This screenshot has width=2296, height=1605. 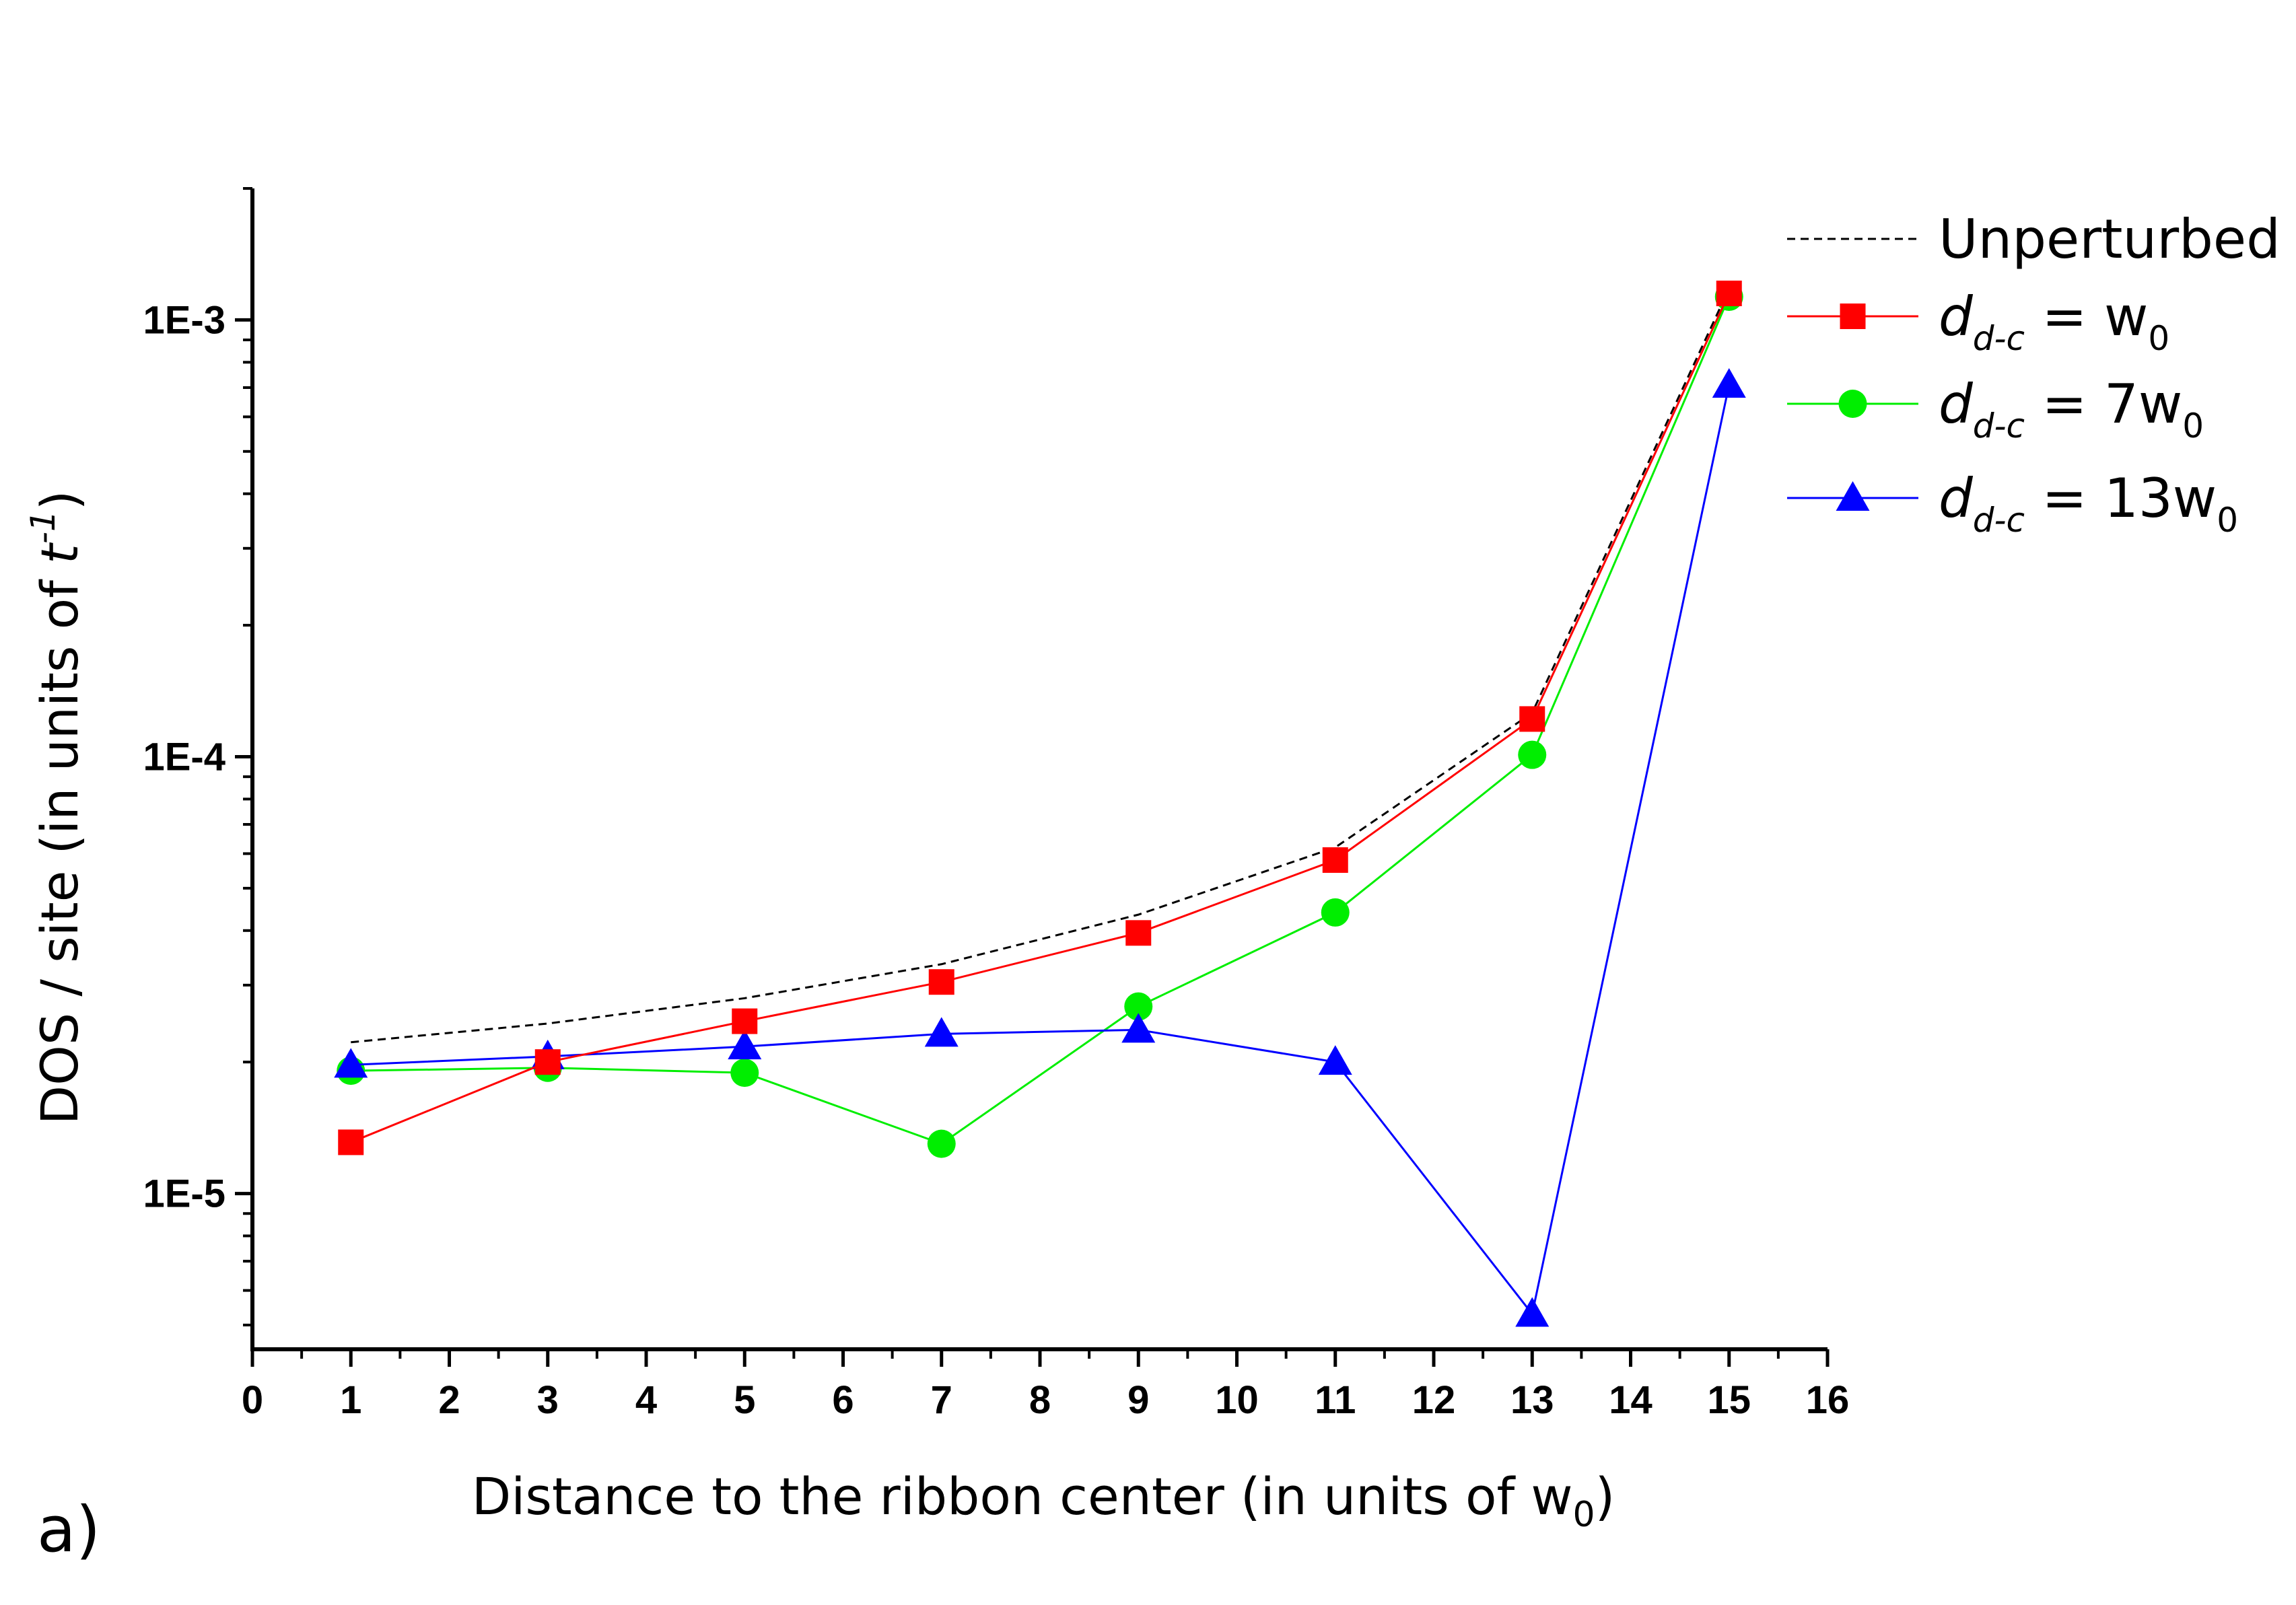 What do you see at coordinates (43, 527) in the screenshot?
I see `y-axis-title-sup: -1` at bounding box center [43, 527].